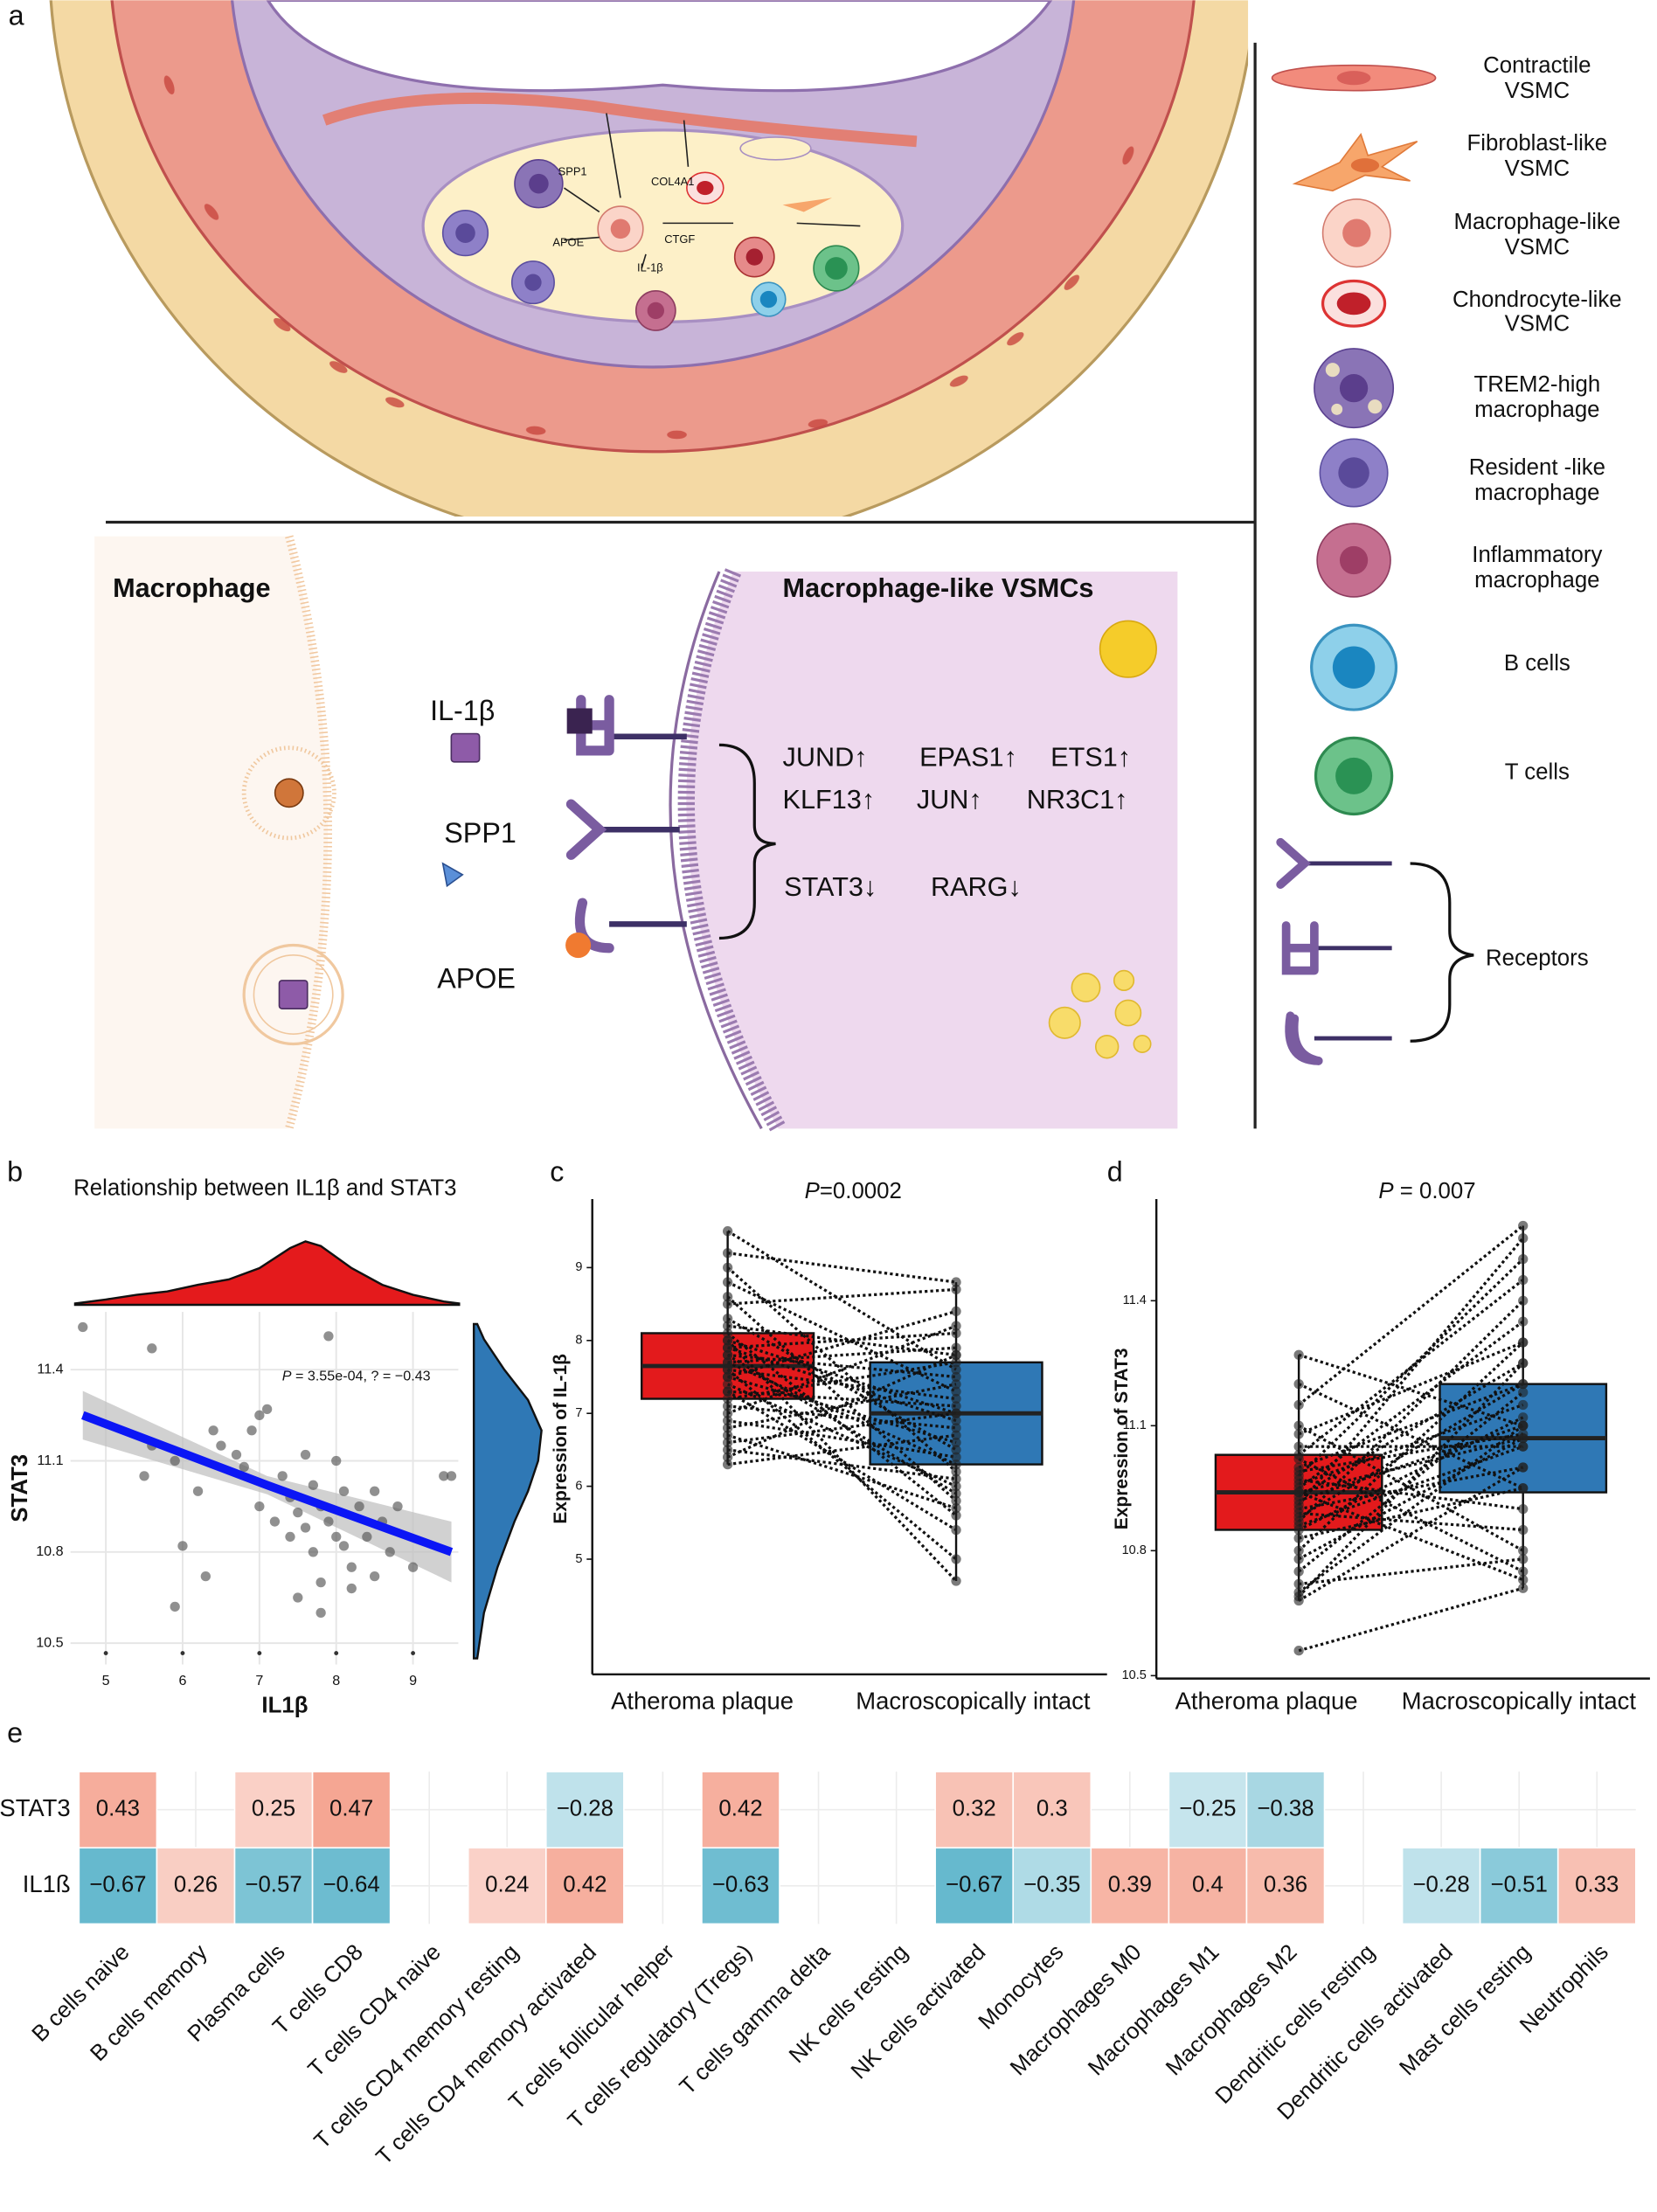 The width and height of the screenshot is (1657, 2212). Describe the element at coordinates (507, 1491) in the screenshot. I see `density-y` at that location.